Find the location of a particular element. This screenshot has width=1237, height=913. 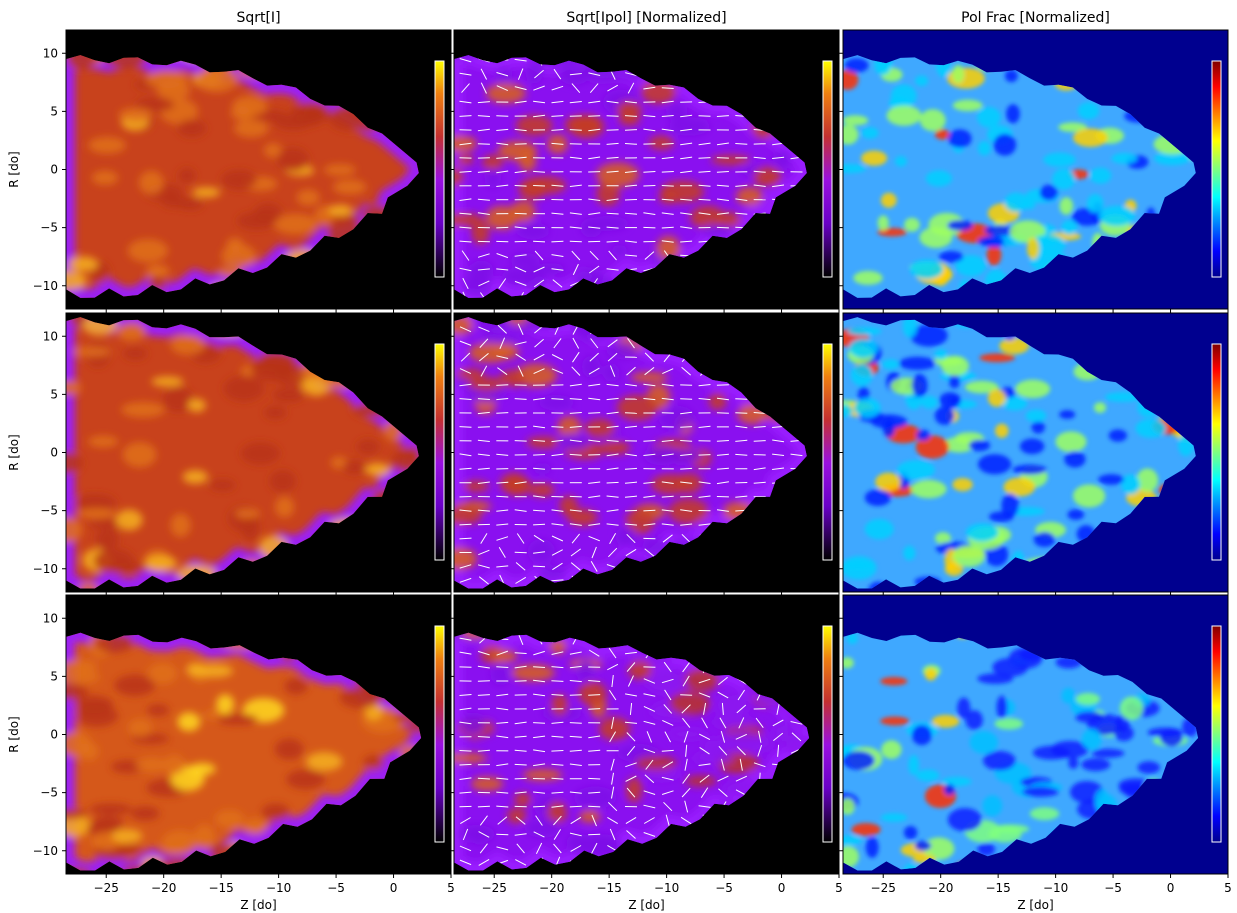

panel-r3-c3 is located at coordinates (1034, 736).